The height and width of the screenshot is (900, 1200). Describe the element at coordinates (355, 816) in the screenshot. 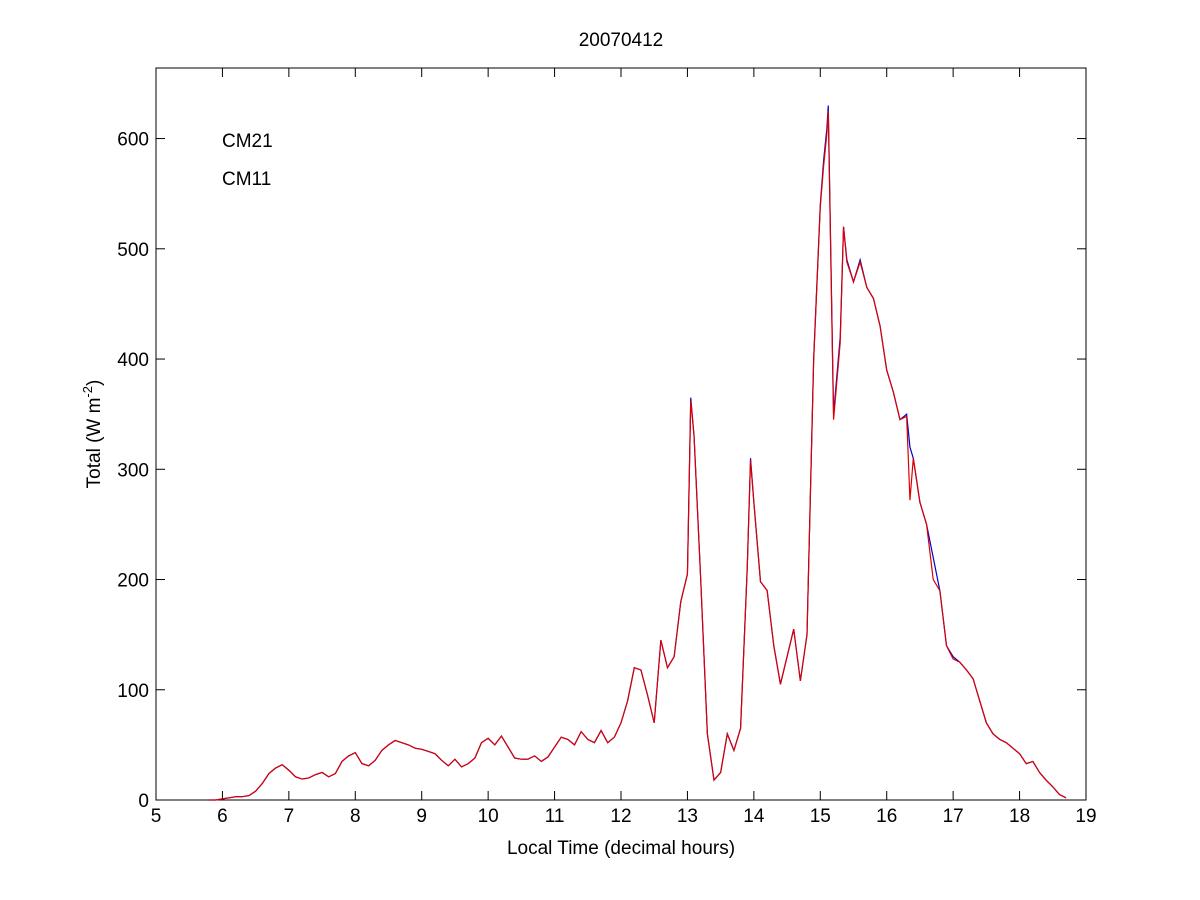

I see `x-tick-label: 8` at that location.